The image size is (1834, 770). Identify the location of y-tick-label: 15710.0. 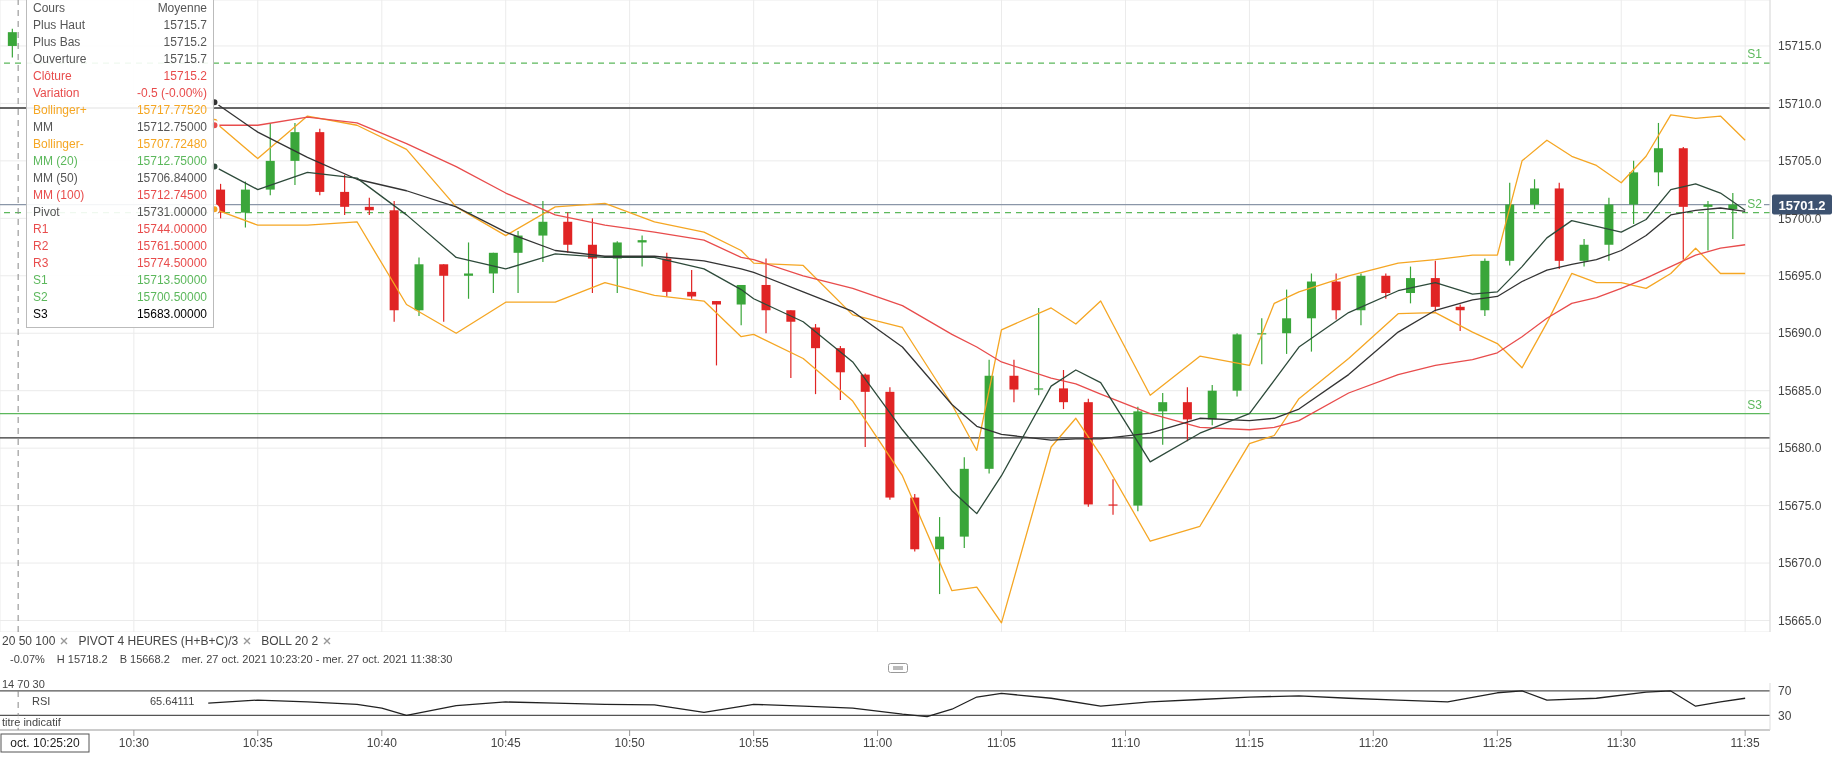
(1800, 103).